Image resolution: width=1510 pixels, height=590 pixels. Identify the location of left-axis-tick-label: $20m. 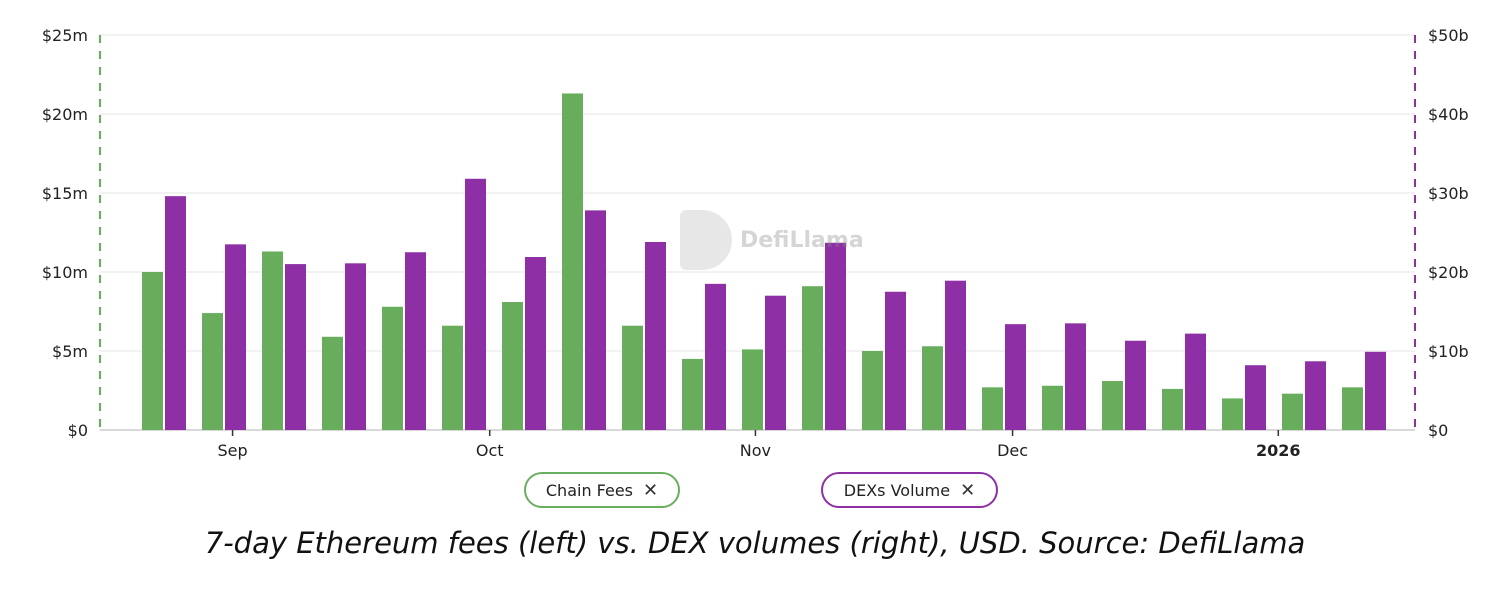
(65, 114).